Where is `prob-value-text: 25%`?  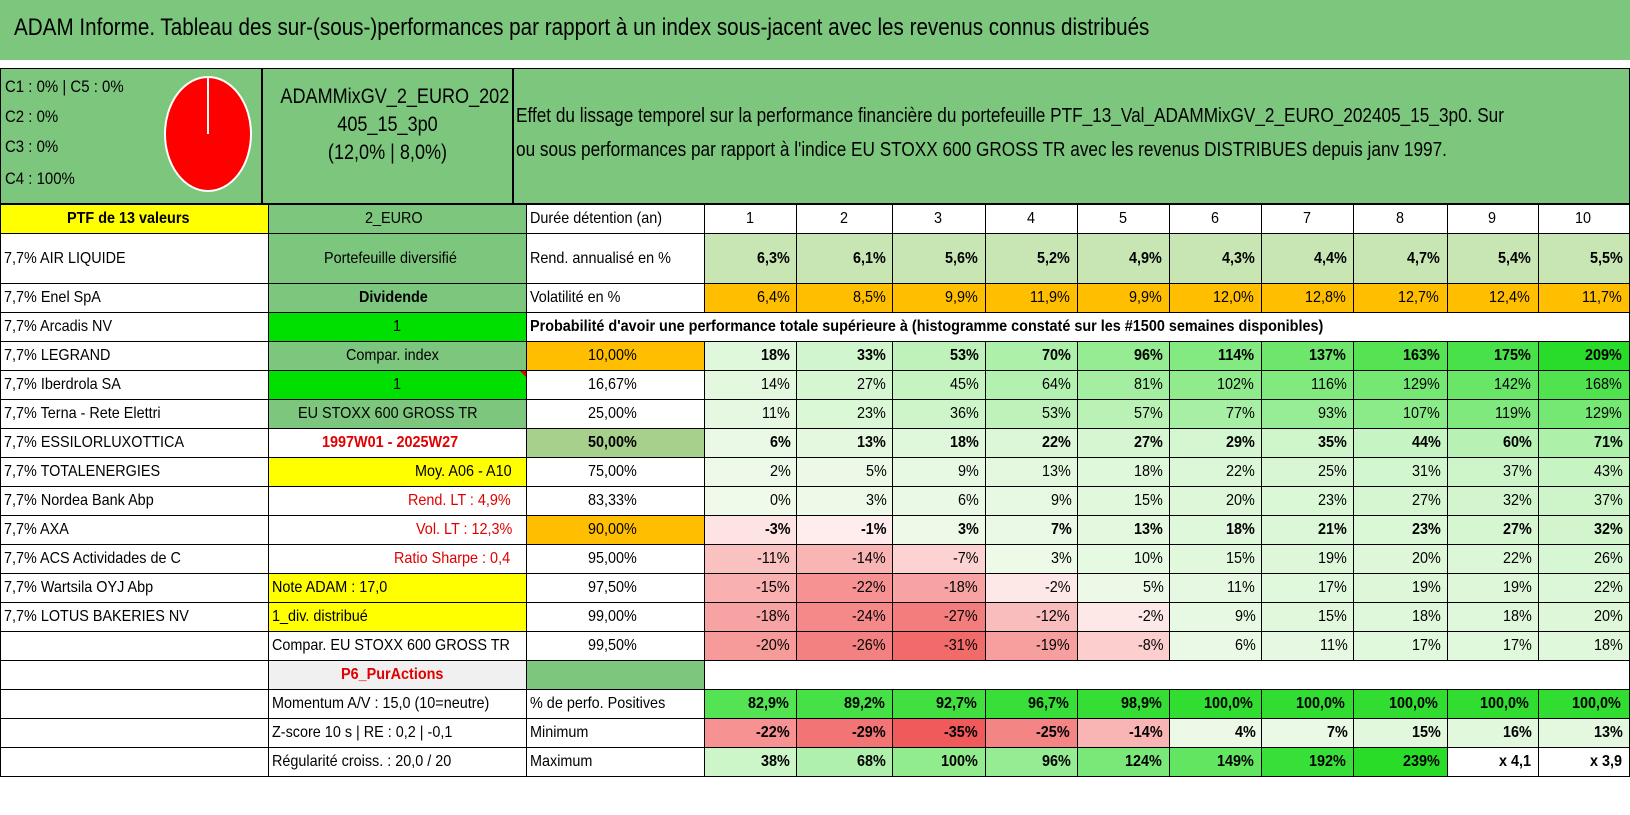
prob-value-text: 25% is located at coordinates (1333, 471).